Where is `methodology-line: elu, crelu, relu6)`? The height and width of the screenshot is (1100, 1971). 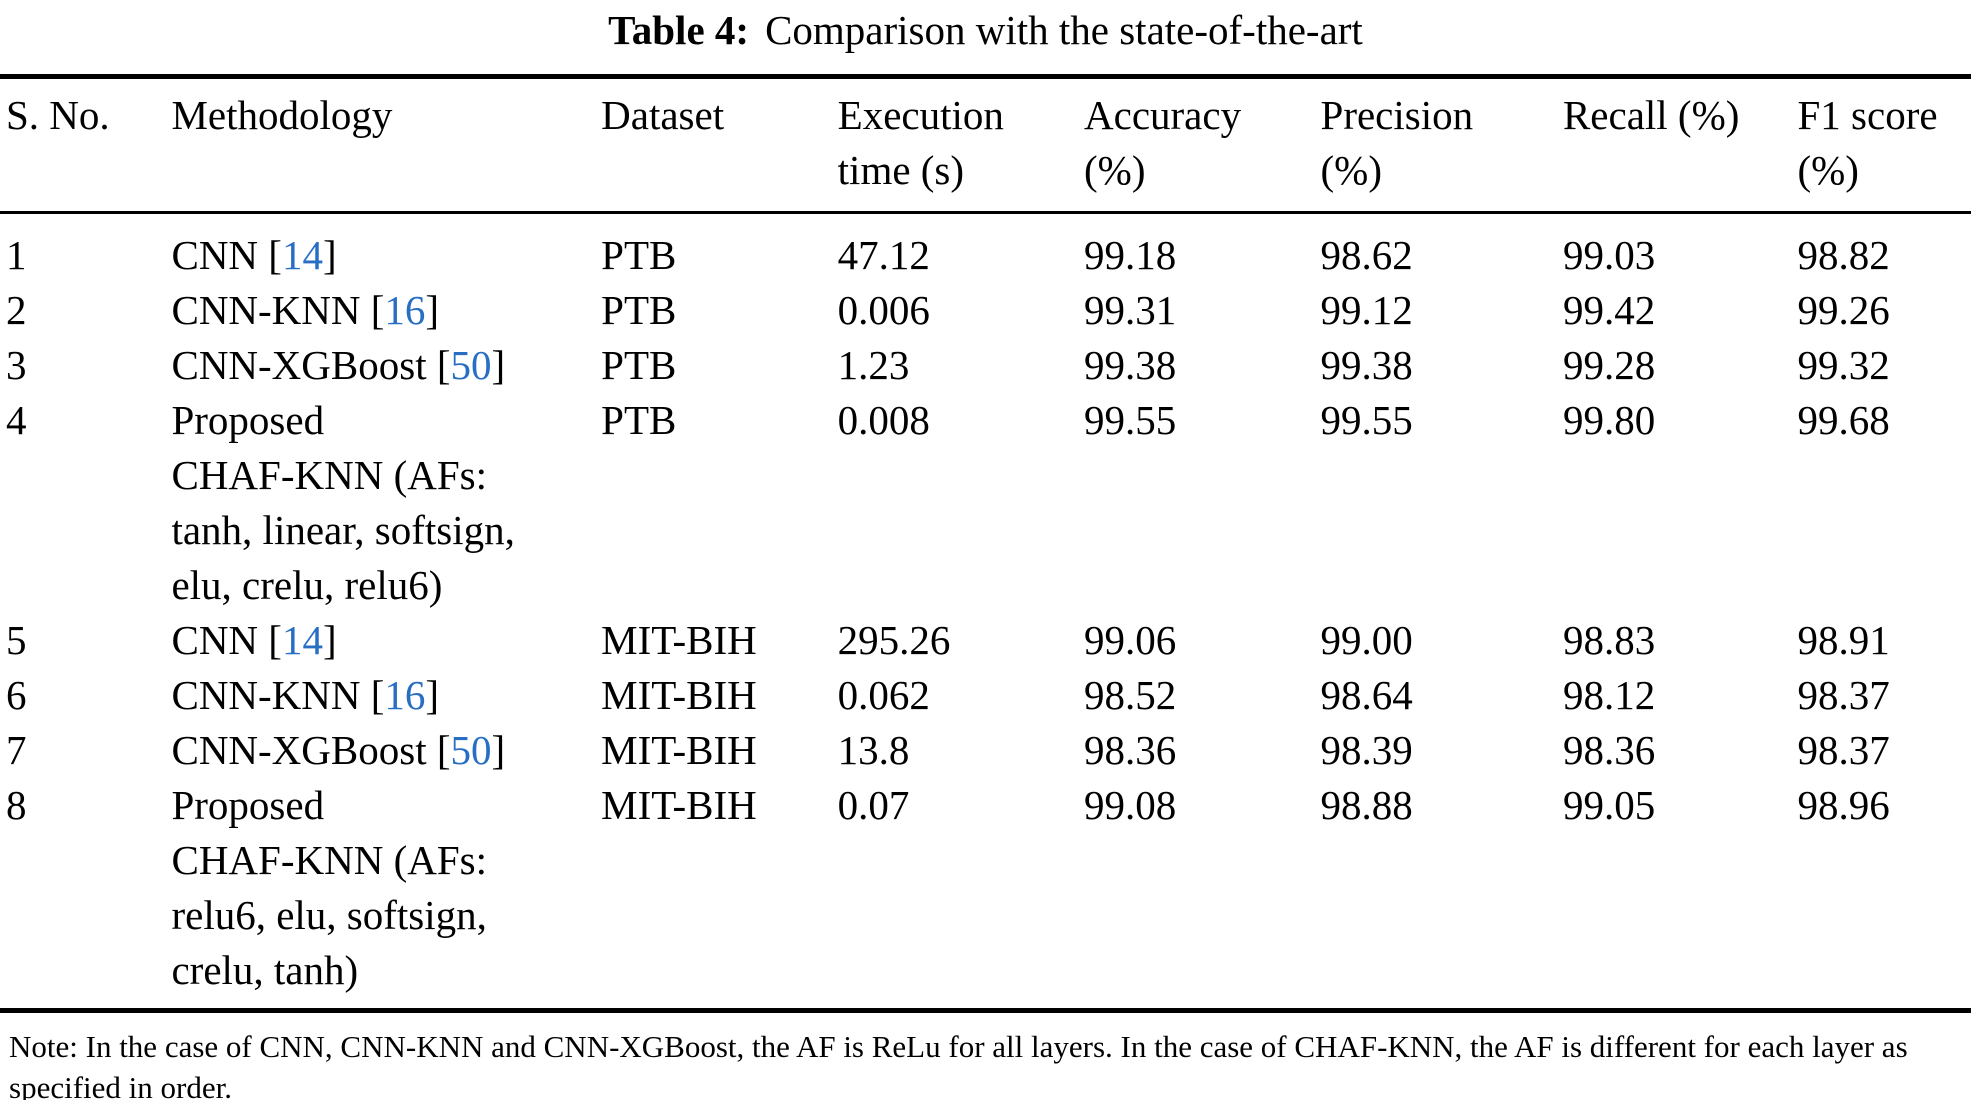
methodology-line: elu, crelu, relu6) is located at coordinates (386, 585).